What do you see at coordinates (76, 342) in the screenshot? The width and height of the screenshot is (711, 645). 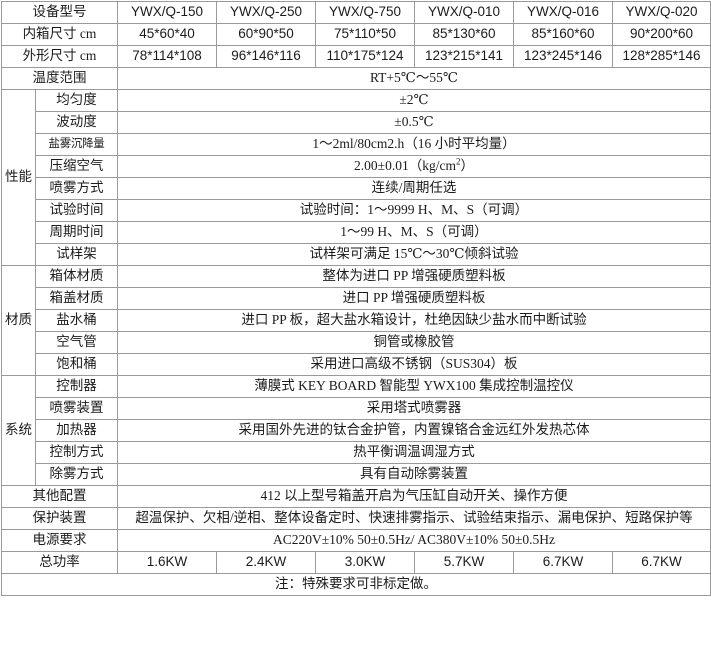 I see `sub-label-air-pipe: 空气管` at bounding box center [76, 342].